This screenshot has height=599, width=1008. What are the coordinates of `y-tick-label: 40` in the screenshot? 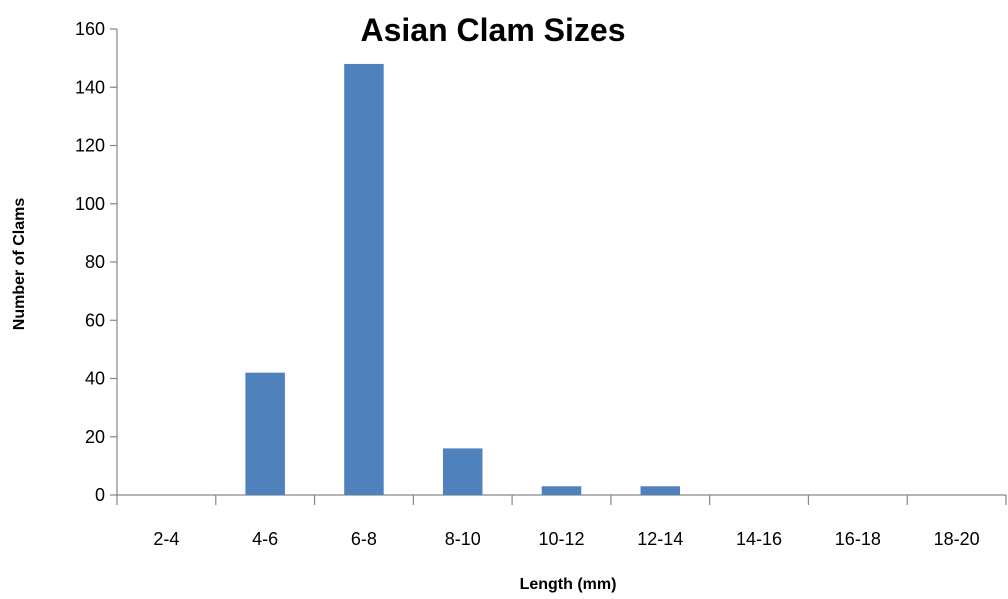 It's located at (95, 379).